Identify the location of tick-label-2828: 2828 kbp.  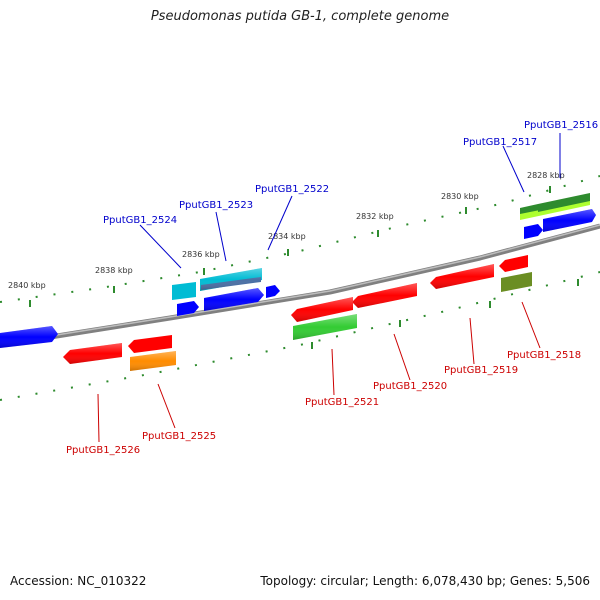
(546, 175).